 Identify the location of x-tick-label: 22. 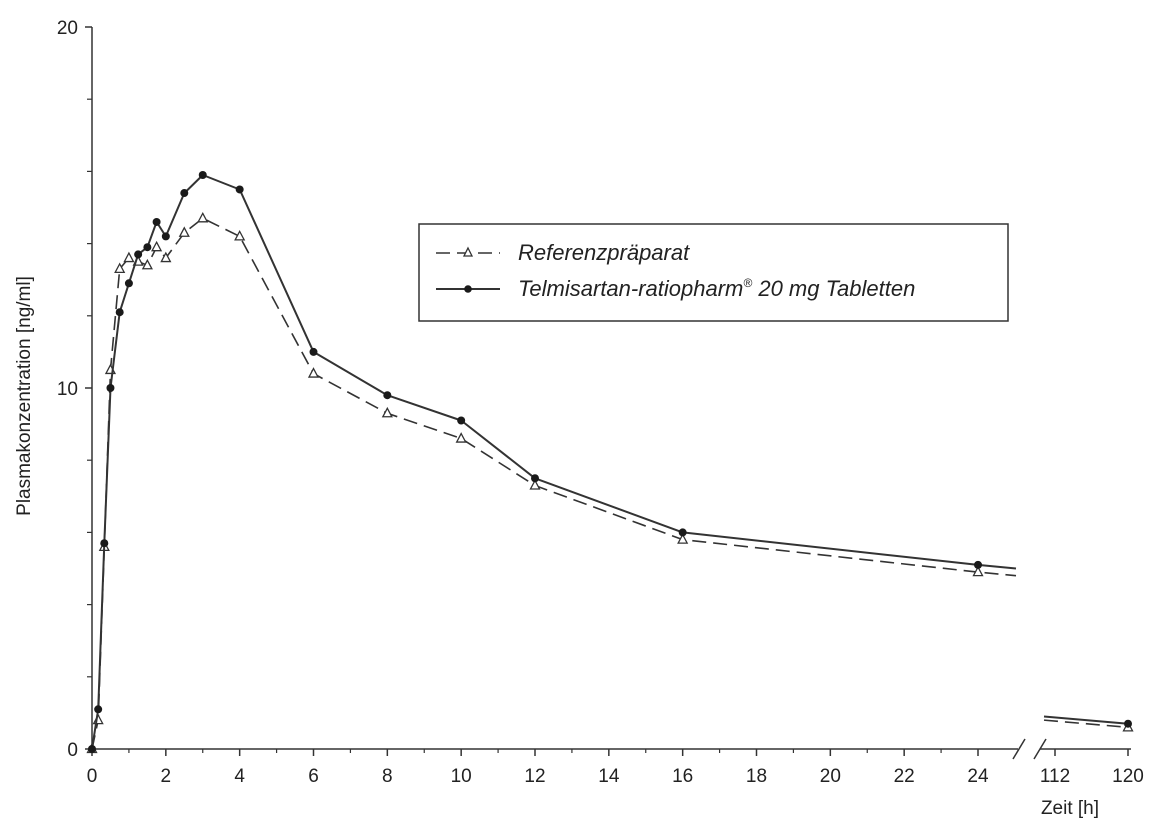
(904, 776).